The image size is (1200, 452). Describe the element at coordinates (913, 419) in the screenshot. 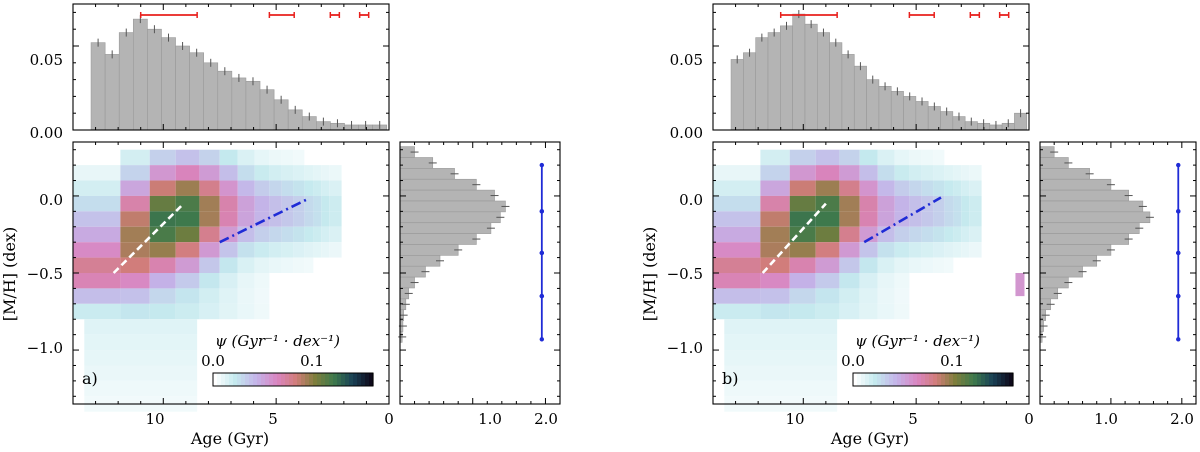

I see `panel-b-xtick-5: 5` at that location.